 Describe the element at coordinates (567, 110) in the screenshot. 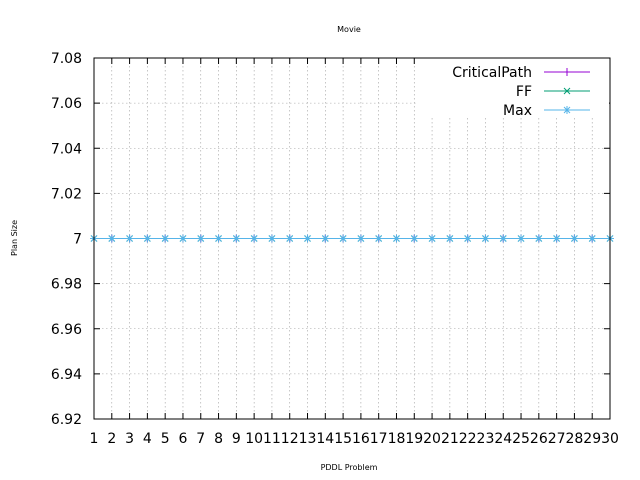

I see `legend-marker-max` at that location.